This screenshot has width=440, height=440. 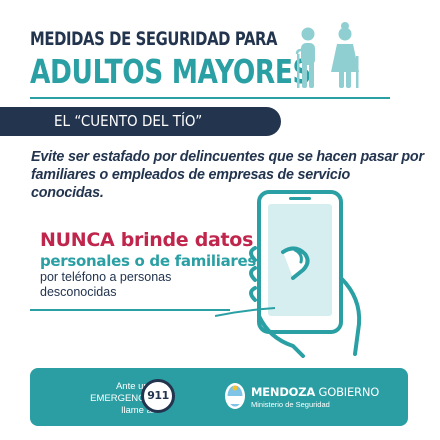 What do you see at coordinates (235, 396) in the screenshot?
I see `mendoza-shield-icon` at bounding box center [235, 396].